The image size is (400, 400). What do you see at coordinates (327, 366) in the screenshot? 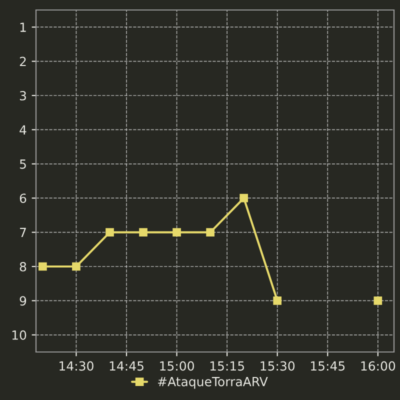
I see `x-tick-label: 15:45` at bounding box center [327, 366].